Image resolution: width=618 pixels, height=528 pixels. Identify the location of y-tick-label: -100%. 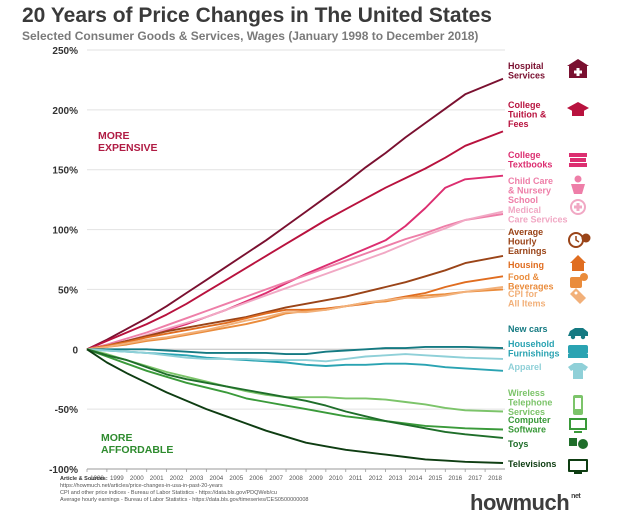
(63, 470).